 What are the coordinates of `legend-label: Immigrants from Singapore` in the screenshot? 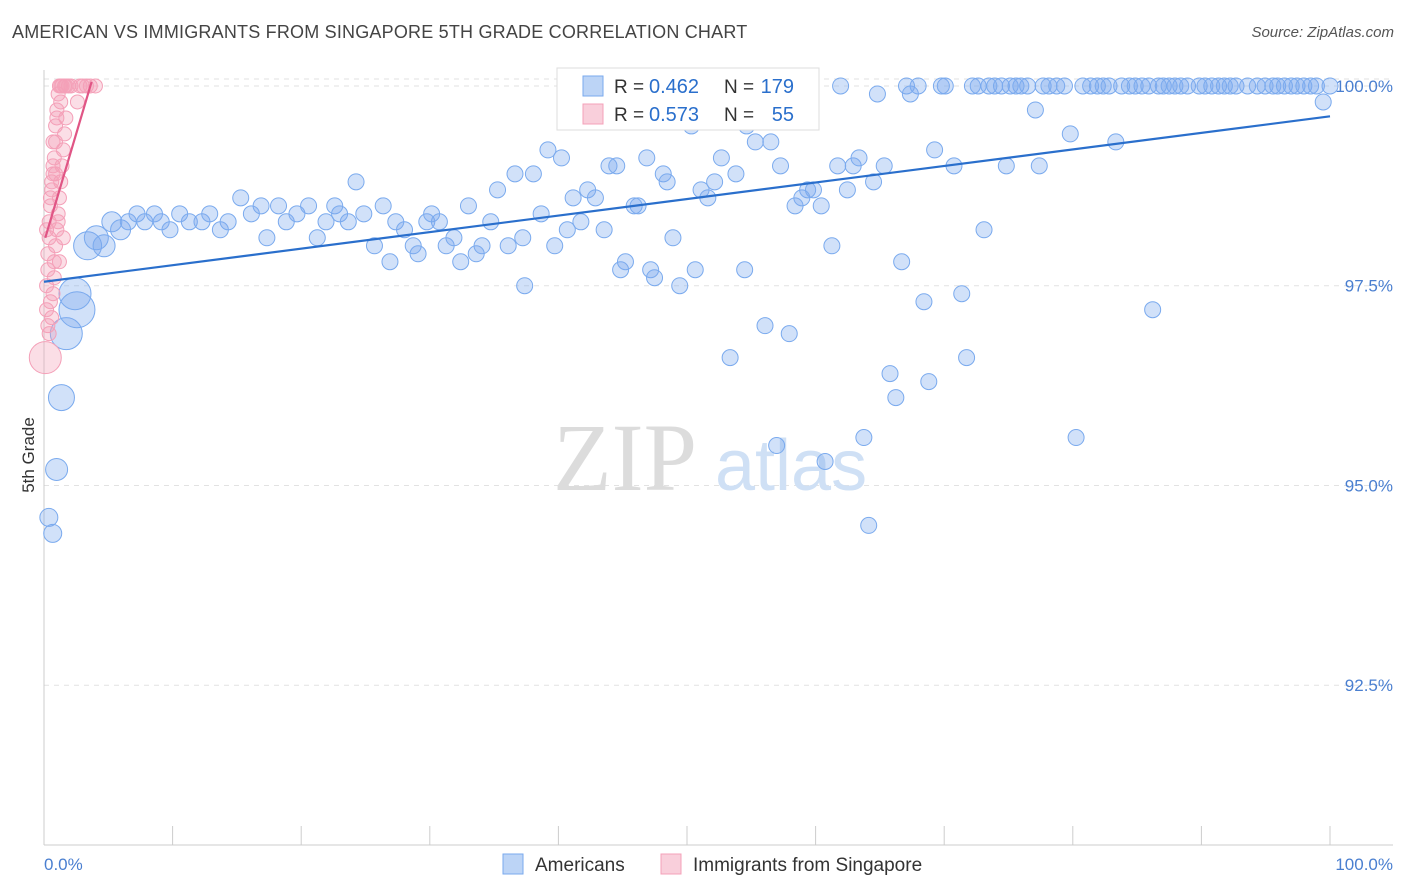 It's located at (807, 865).